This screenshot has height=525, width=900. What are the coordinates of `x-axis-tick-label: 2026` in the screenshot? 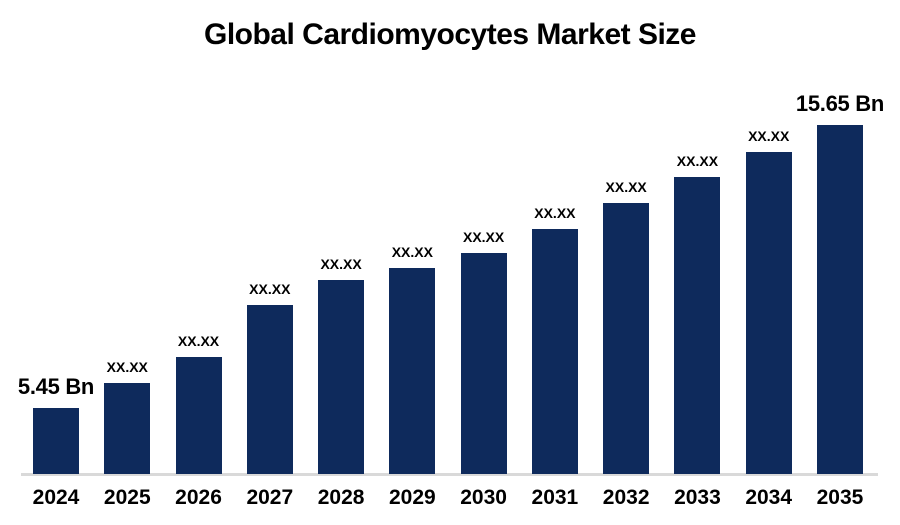 It's located at (198, 497).